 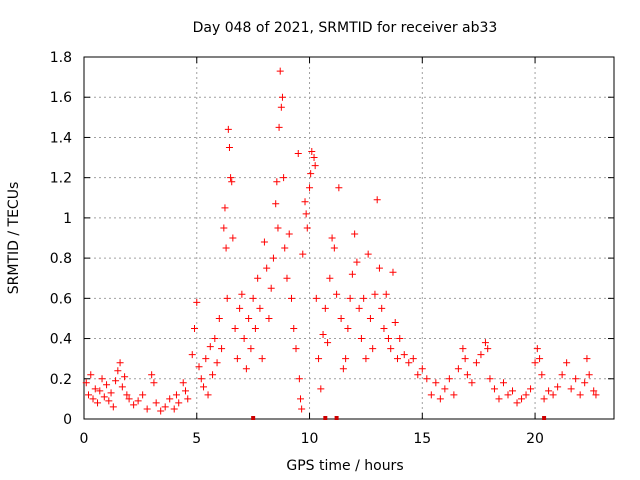 What do you see at coordinates (61, 138) in the screenshot?
I see `y-tick-label: 1.4` at bounding box center [61, 138].